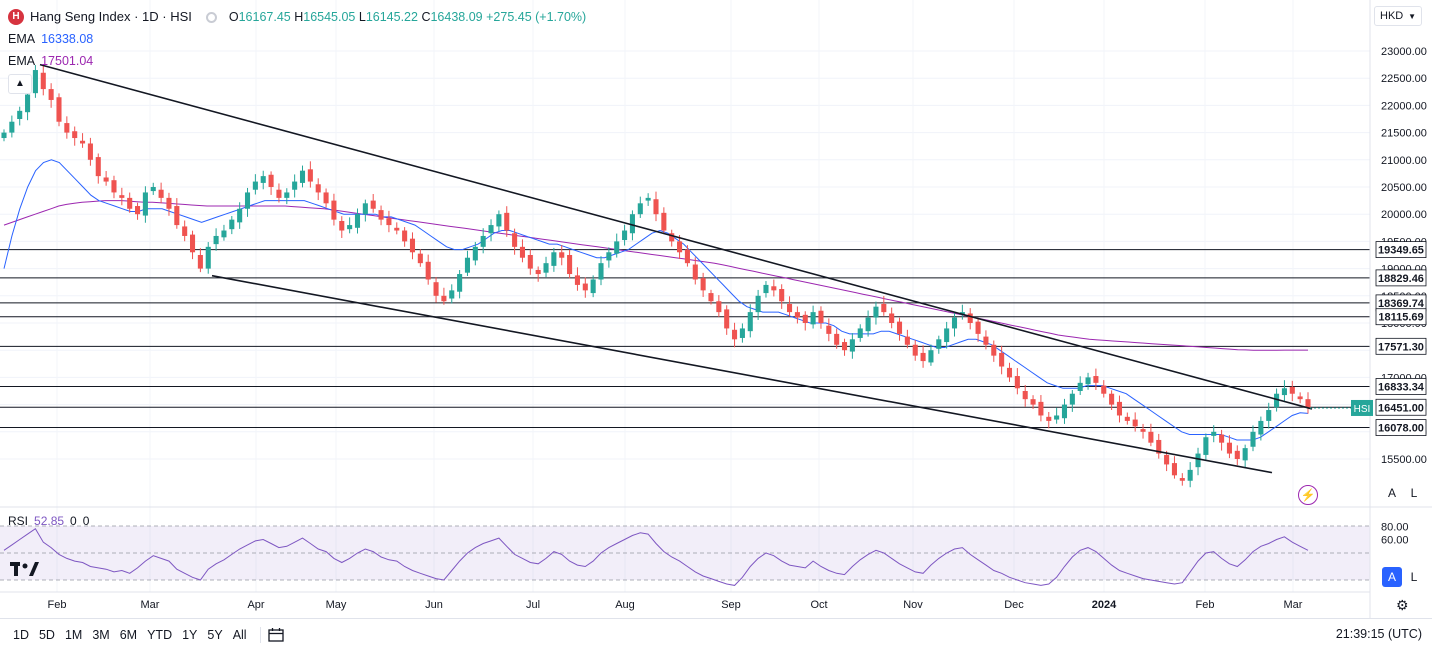 This screenshot has width=1432, height=650. What do you see at coordinates (1414, 577) in the screenshot?
I see `rsi-log-scale-button: L` at bounding box center [1414, 577].